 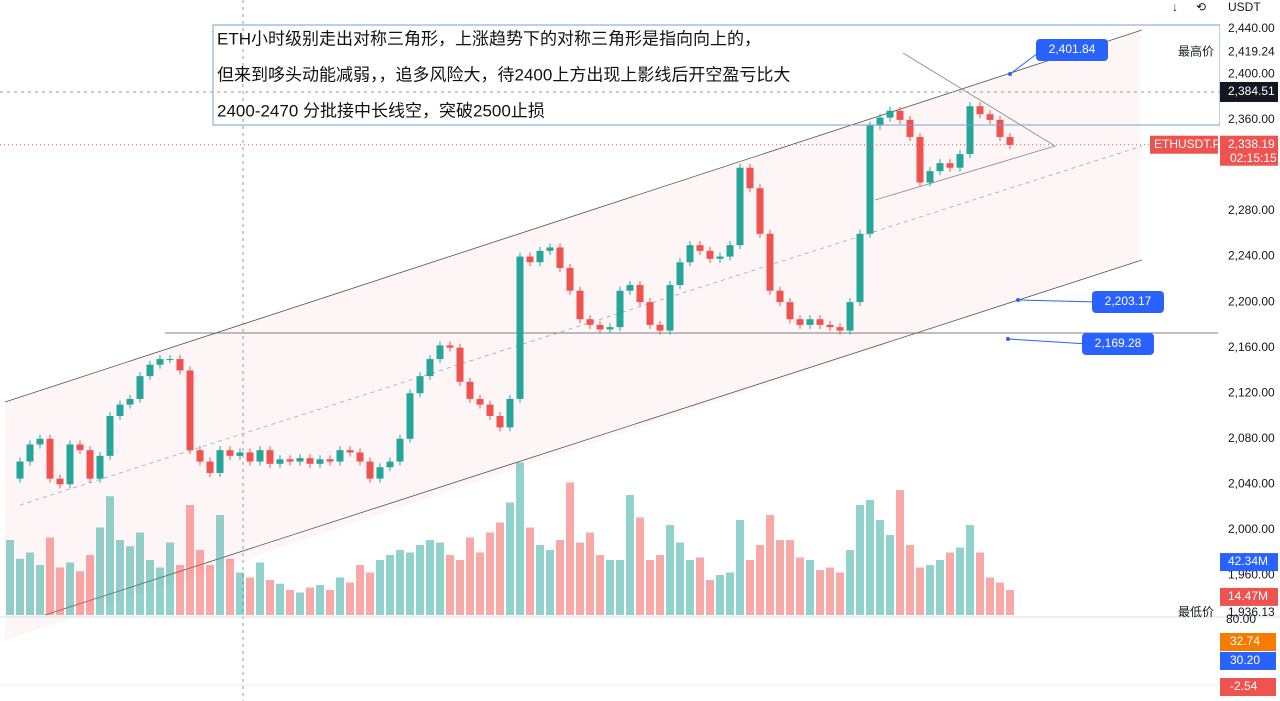 What do you see at coordinates (1118, 343) in the screenshot?
I see `badge-label: 2,169.28` at bounding box center [1118, 343].